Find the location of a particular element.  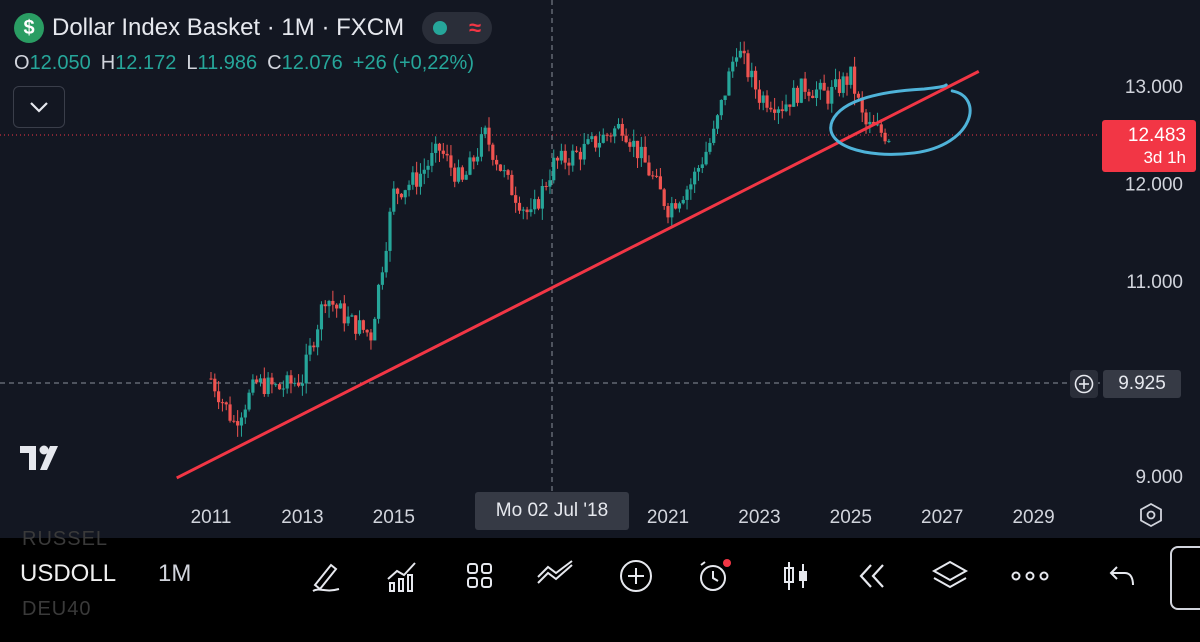

open-label: O is located at coordinates (22, 63).